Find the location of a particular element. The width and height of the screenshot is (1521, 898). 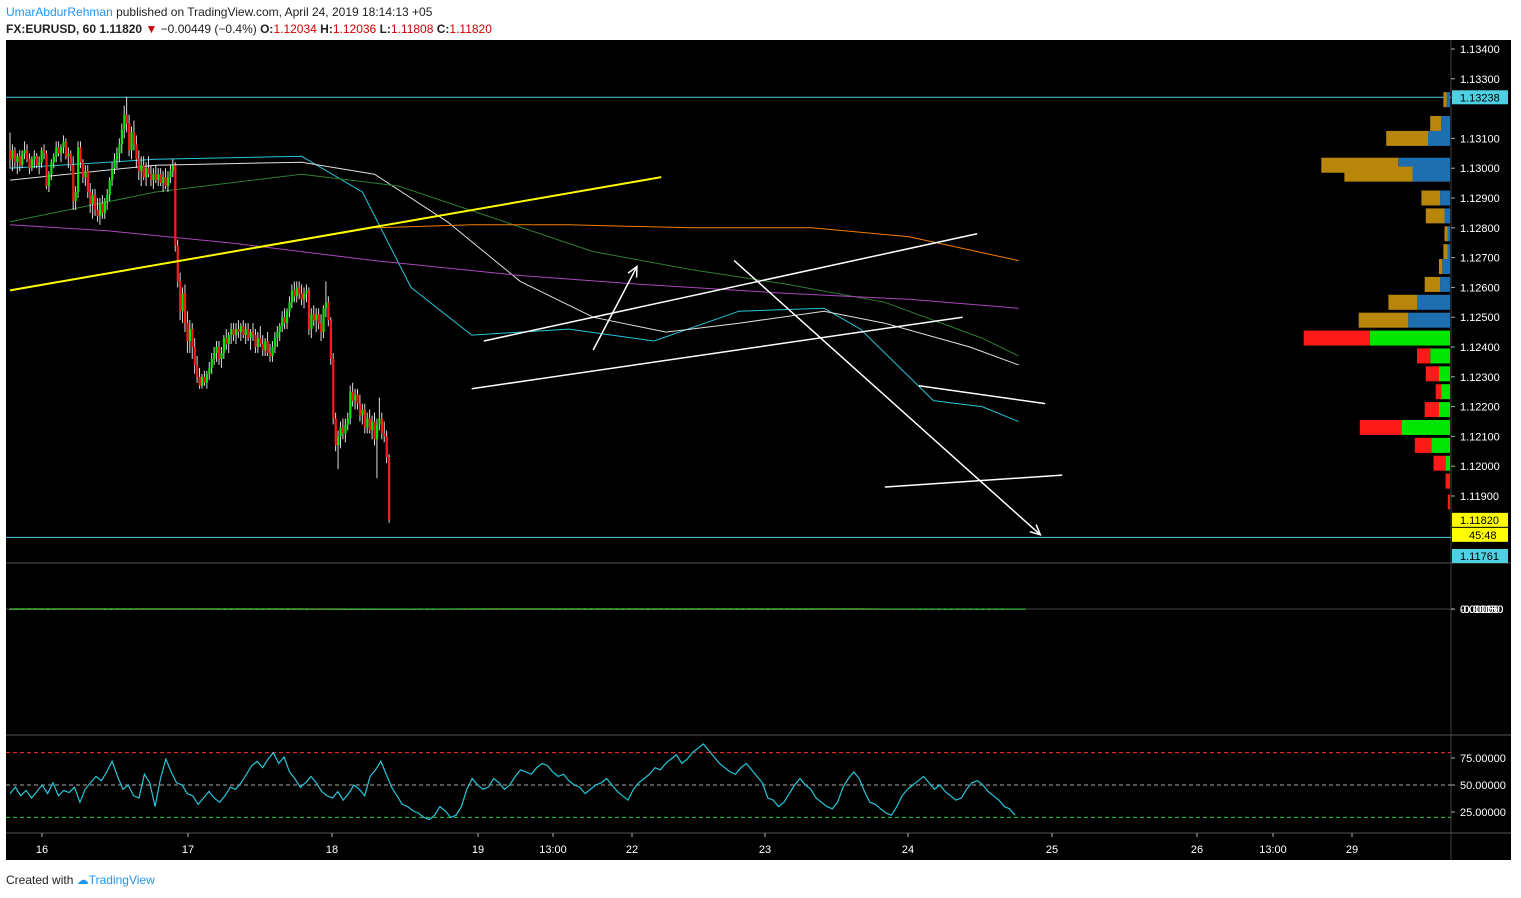

tradingview-logo-icon: ☁ is located at coordinates (82, 880).